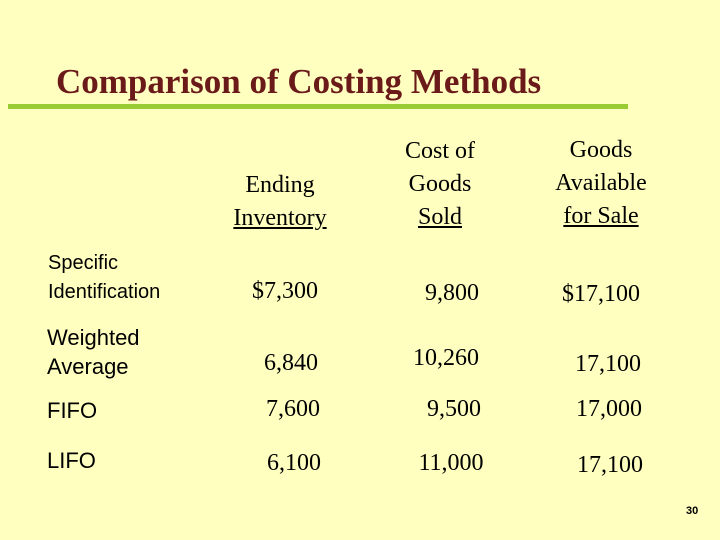  I want to click on row-label-lifo: LIFO, so click(71, 460).